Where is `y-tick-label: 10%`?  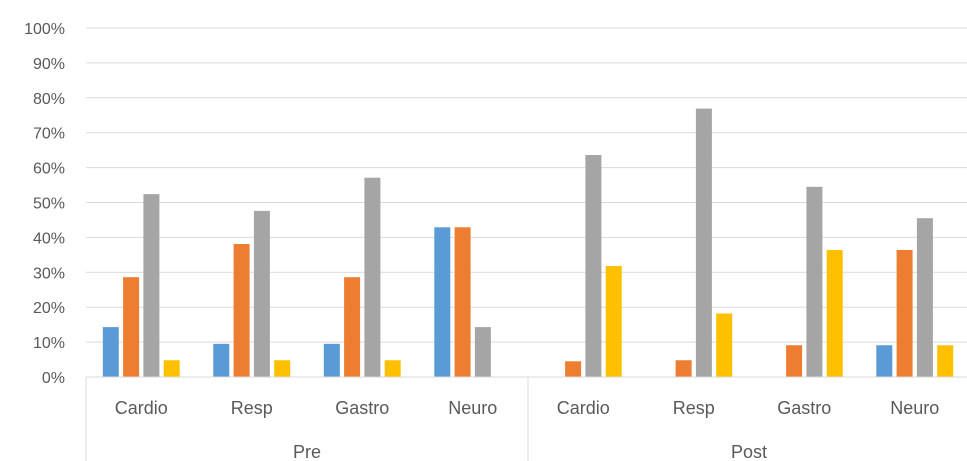
y-tick-label: 10% is located at coordinates (49, 343).